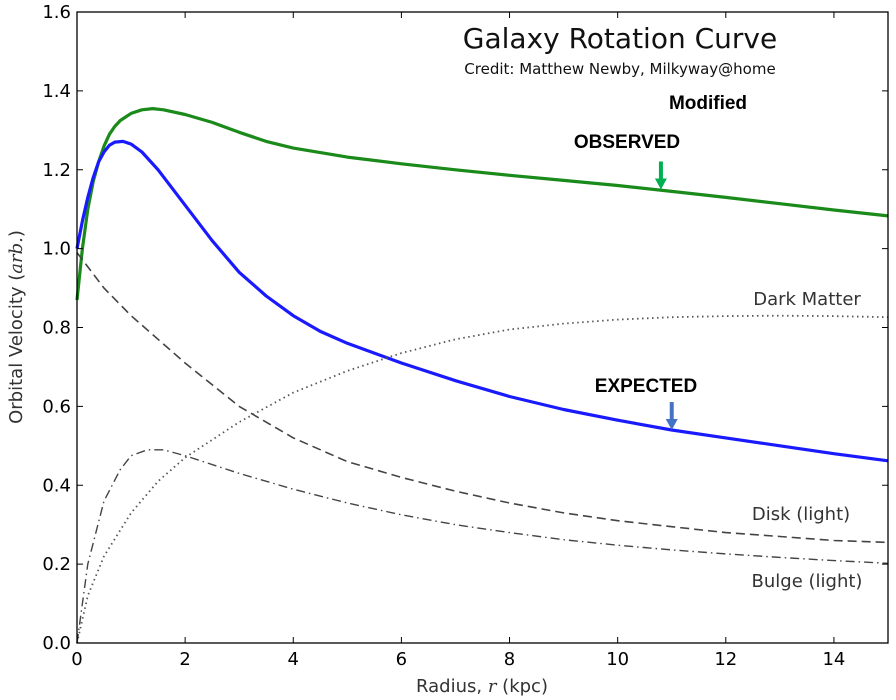  I want to click on x-tick-label: 4, so click(293, 659).